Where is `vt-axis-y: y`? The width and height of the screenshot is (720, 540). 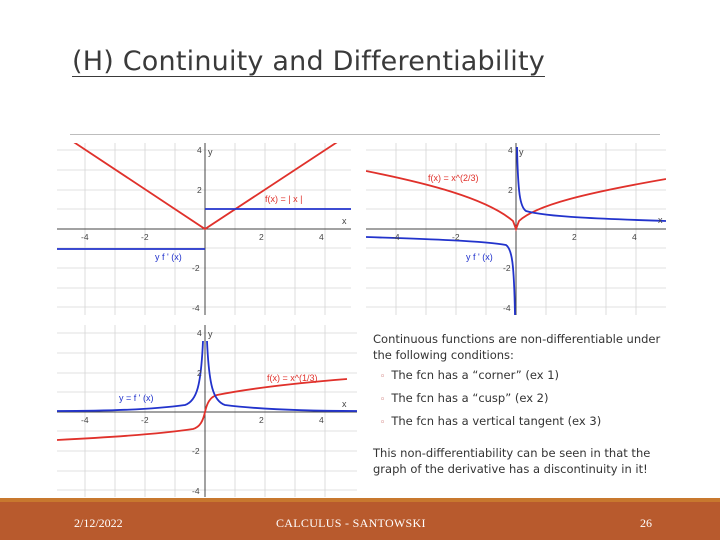 vt-axis-y: y is located at coordinates (210, 334).